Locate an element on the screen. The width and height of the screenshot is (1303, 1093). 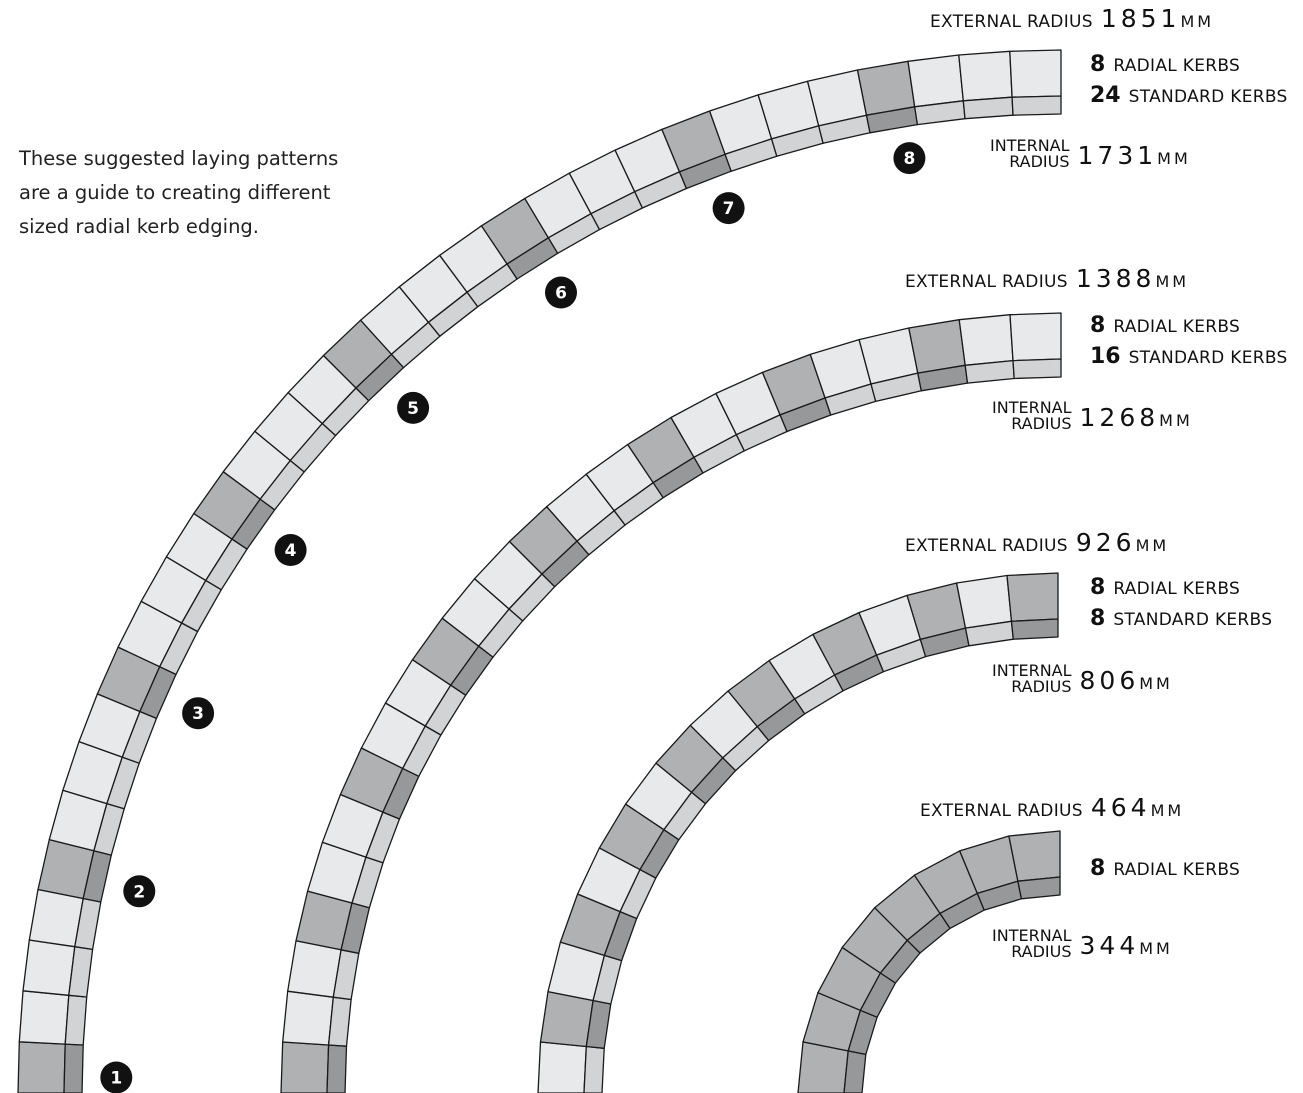
sequence-marker: 6 is located at coordinates (561, 292).